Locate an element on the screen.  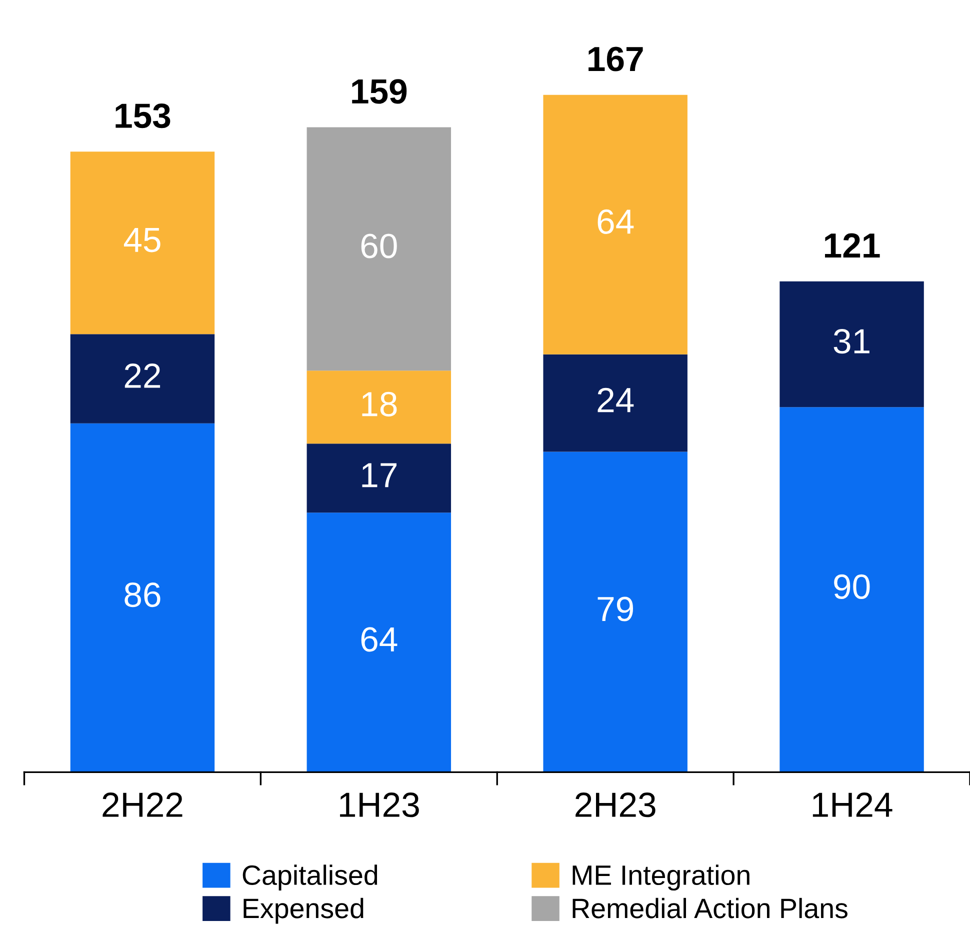
legend-label: Capitalised is located at coordinates (310, 877).